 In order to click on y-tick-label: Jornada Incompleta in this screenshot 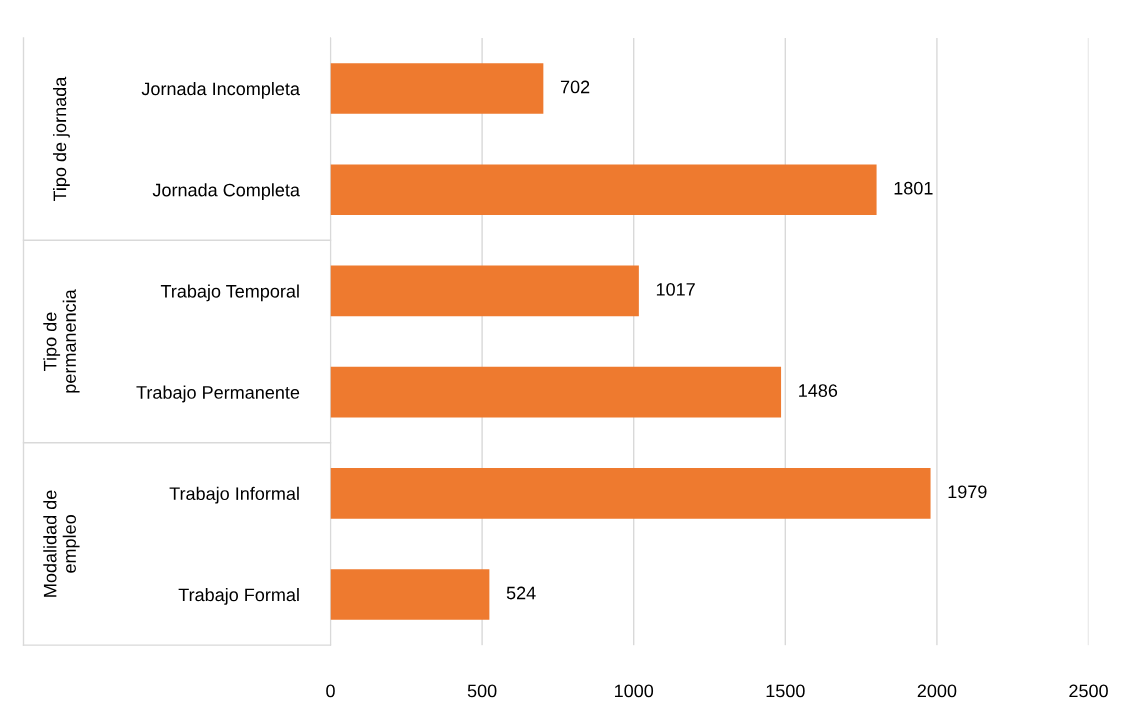, I will do `click(220, 90)`.